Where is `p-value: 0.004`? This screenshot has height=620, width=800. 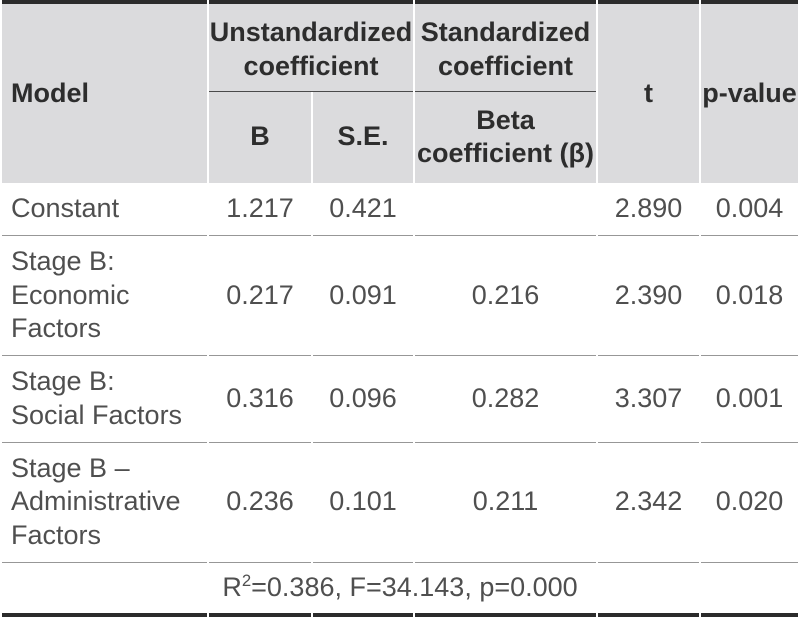 p-value: 0.004 is located at coordinates (749, 209).